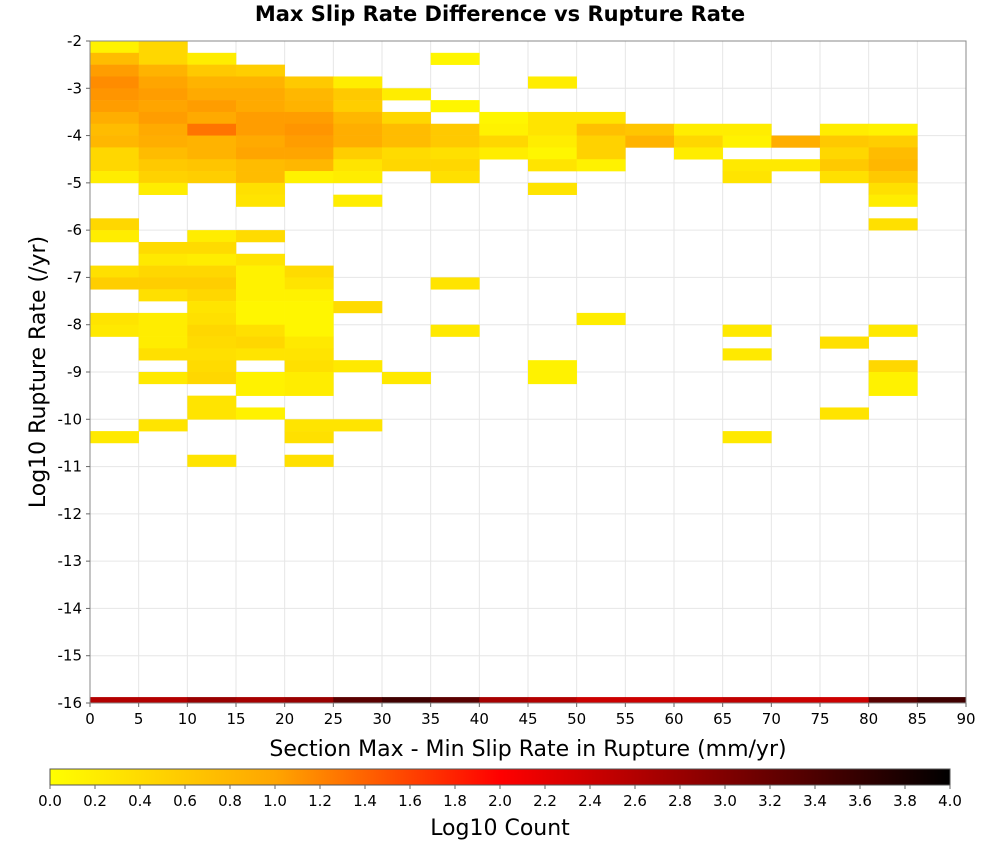  What do you see at coordinates (673, 719) in the screenshot?
I see `x-tick-label: 60` at bounding box center [673, 719].